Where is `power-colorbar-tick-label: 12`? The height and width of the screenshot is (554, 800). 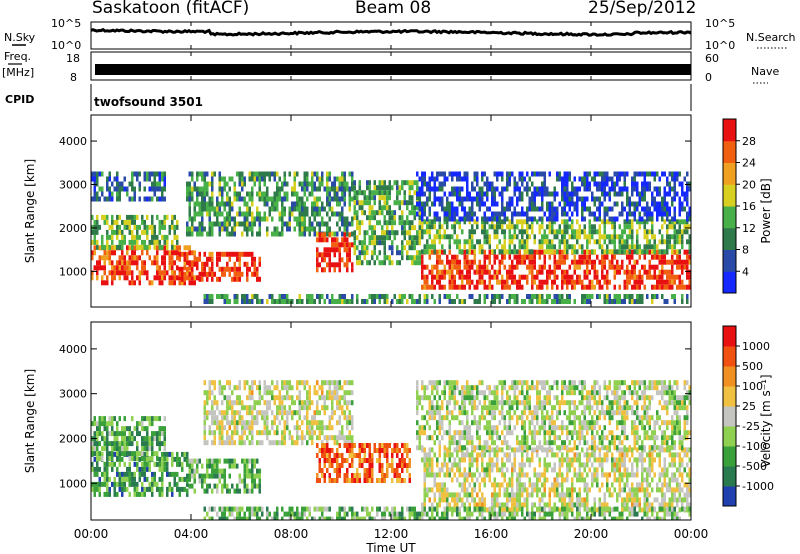 power-colorbar-tick-label: 12 is located at coordinates (749, 228).